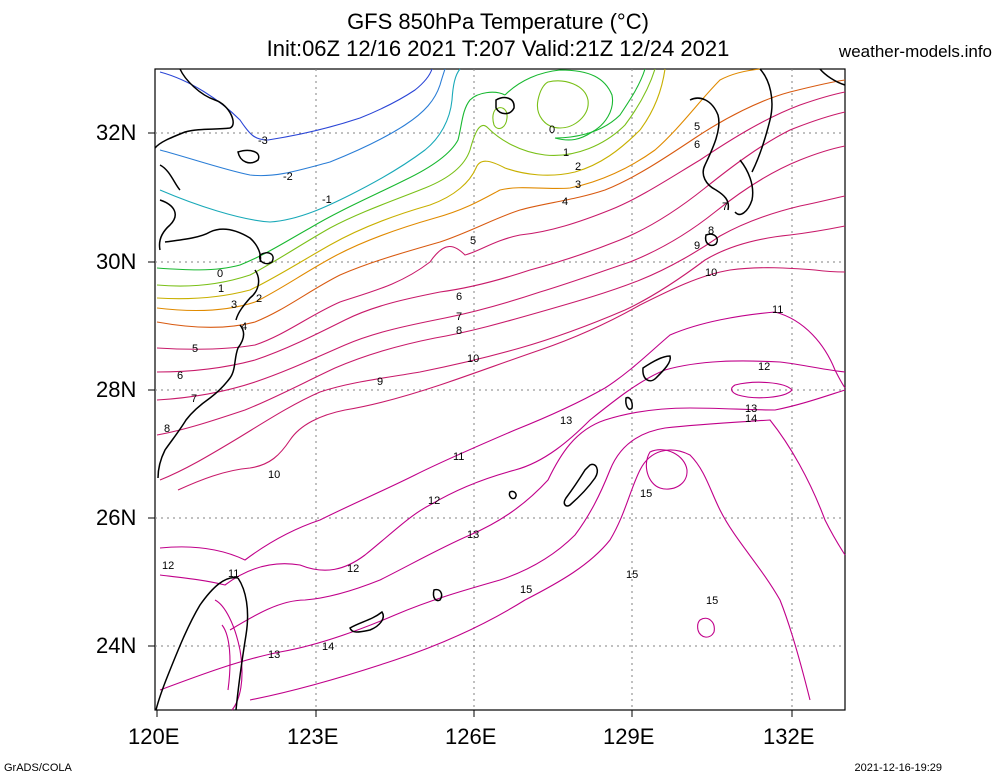 Image resolution: width=1000 pixels, height=779 pixels. Describe the element at coordinates (459, 317) in the screenshot. I see `clabel-7: 7` at that location.